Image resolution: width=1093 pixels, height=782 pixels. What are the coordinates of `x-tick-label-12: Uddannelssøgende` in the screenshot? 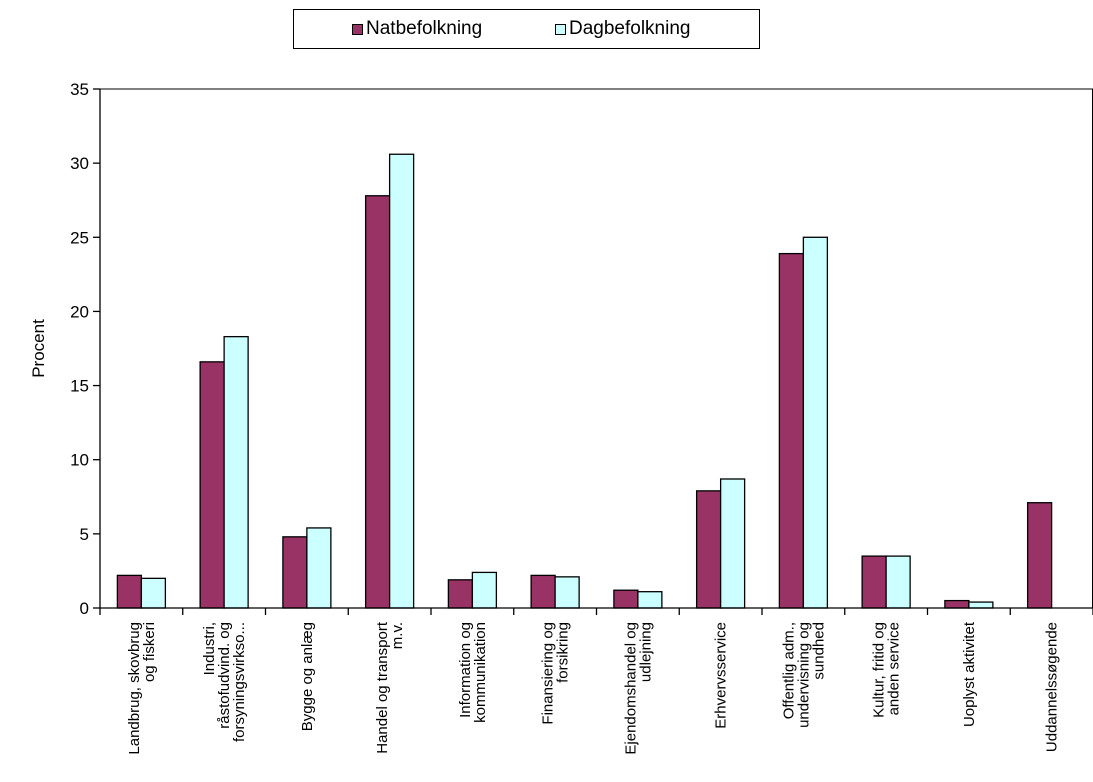 It's located at (1052, 687).